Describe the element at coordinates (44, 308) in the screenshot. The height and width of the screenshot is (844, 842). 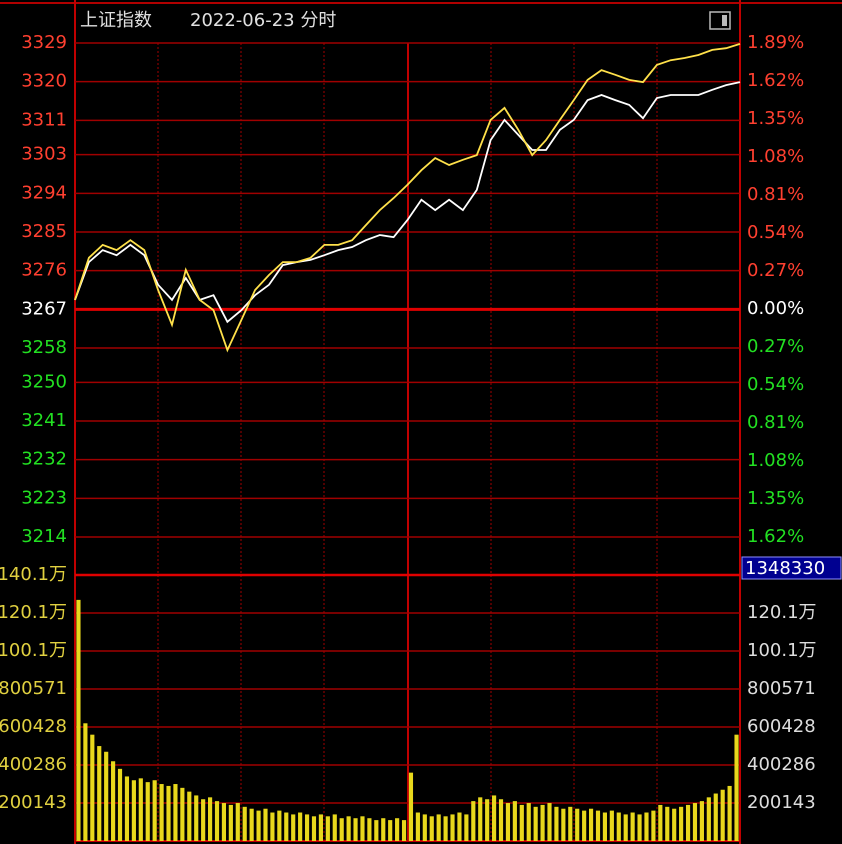
I see `y-tick-label: 3267` at that location.